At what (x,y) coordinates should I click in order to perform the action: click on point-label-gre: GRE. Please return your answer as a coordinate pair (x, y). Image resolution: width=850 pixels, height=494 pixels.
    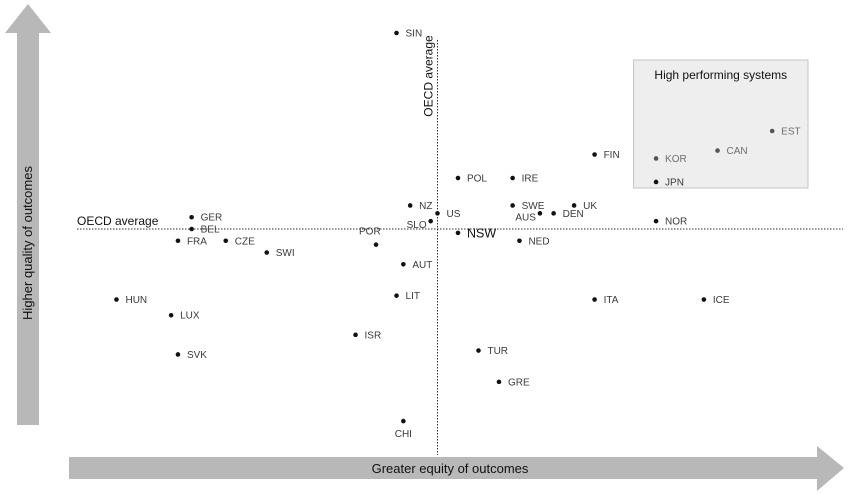
    Looking at the image, I should click on (519, 382).